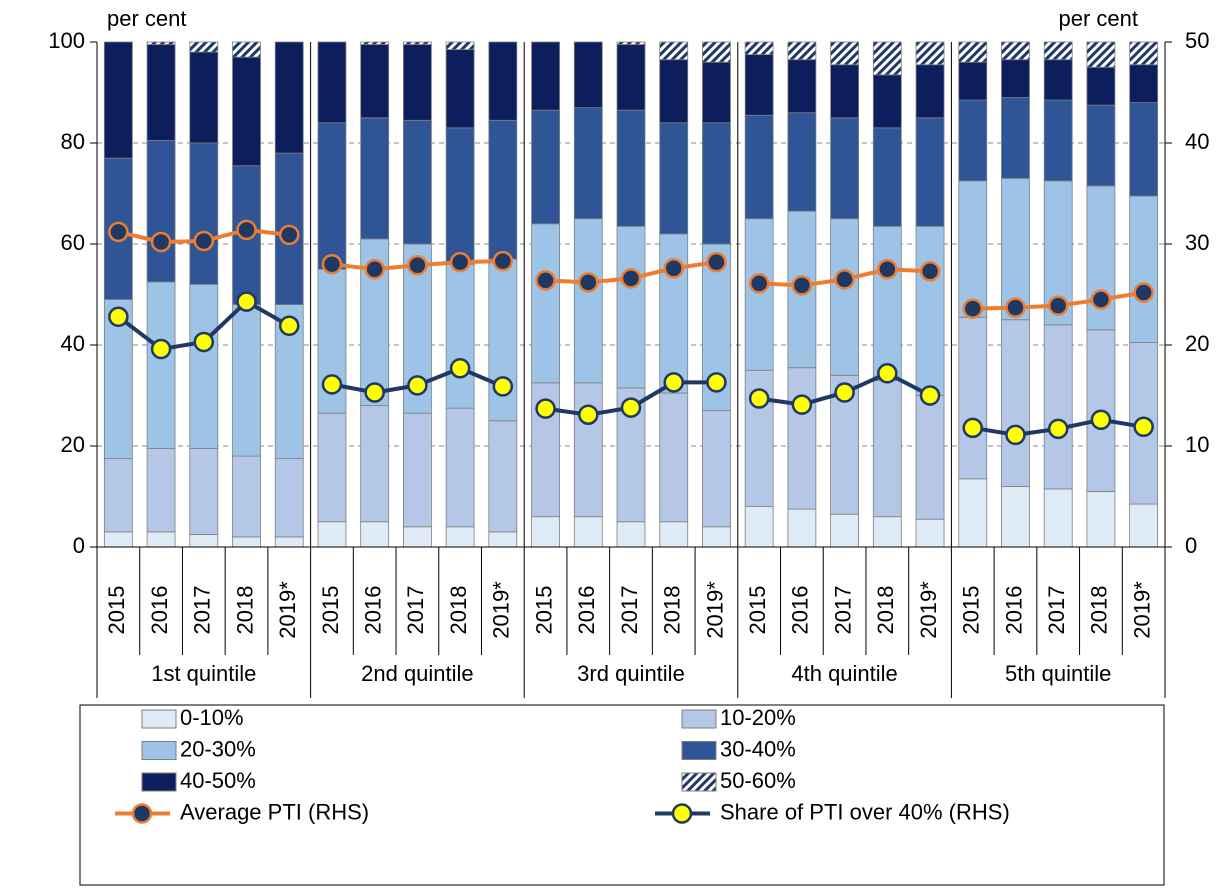 Image resolution: width=1227 pixels, height=892 pixels. What do you see at coordinates (928, 610) in the screenshot?
I see `x-tick-label: 2019*` at bounding box center [928, 610].